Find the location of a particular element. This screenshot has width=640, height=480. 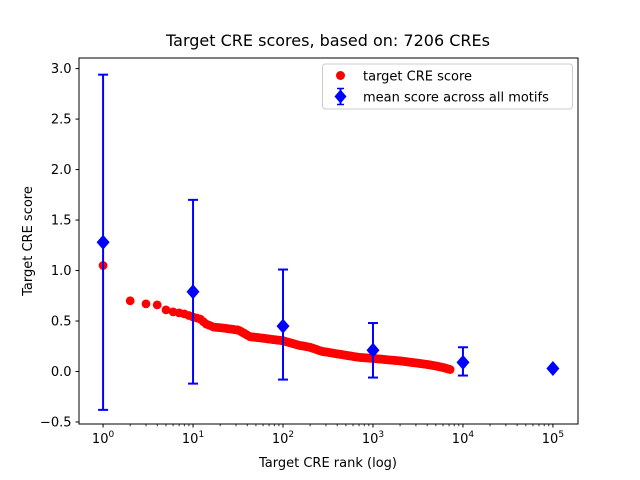

y-tick-label: 3.0 is located at coordinates (61, 69).